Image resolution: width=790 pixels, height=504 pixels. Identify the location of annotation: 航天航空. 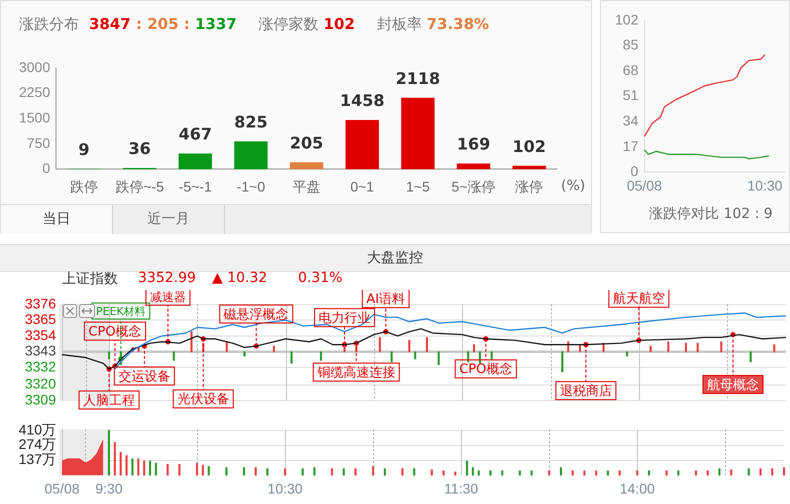
(638, 299).